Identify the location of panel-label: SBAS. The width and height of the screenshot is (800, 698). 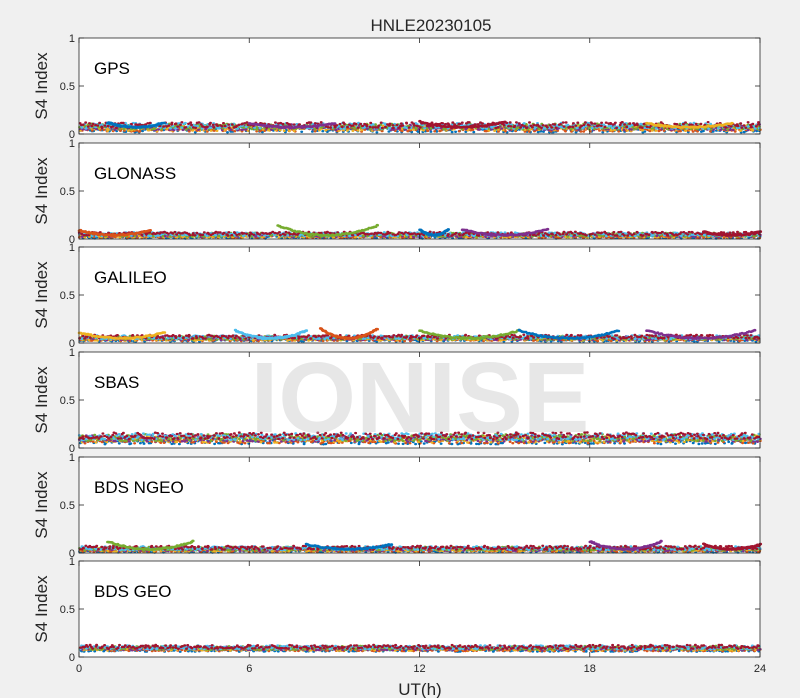
(116, 382).